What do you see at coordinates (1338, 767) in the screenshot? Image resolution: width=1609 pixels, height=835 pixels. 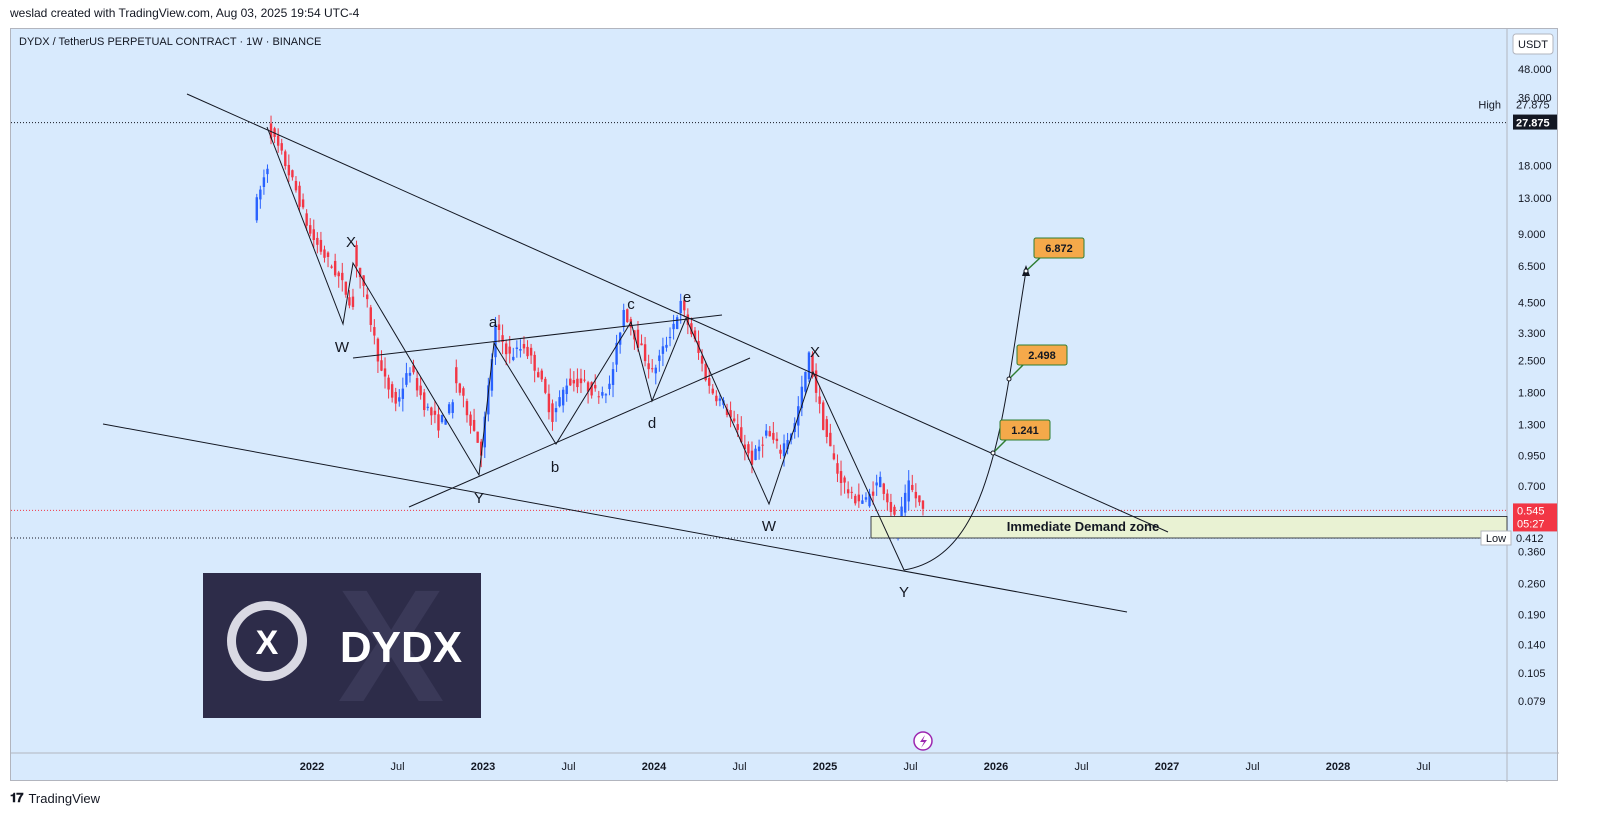 I see `time-tick-label: 2028` at bounding box center [1338, 767].